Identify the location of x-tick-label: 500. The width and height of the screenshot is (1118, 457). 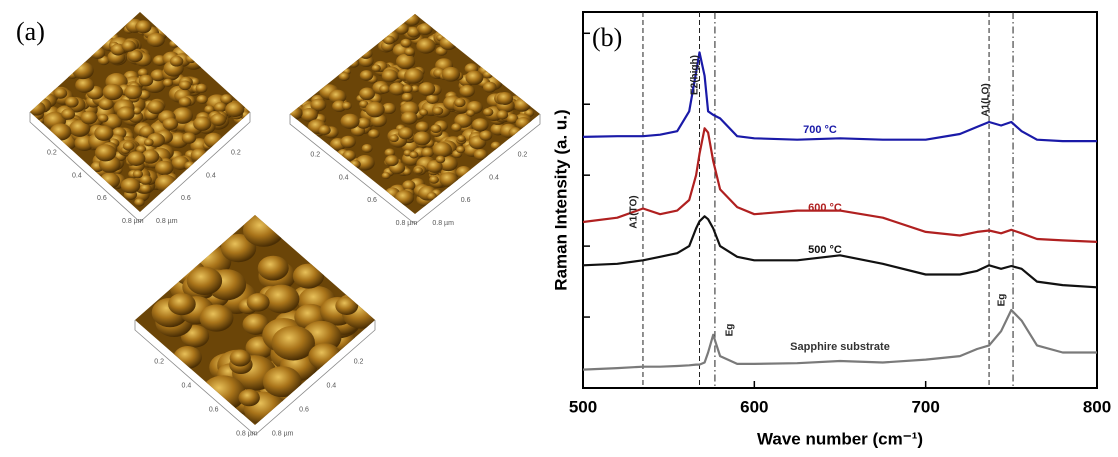
(583, 406).